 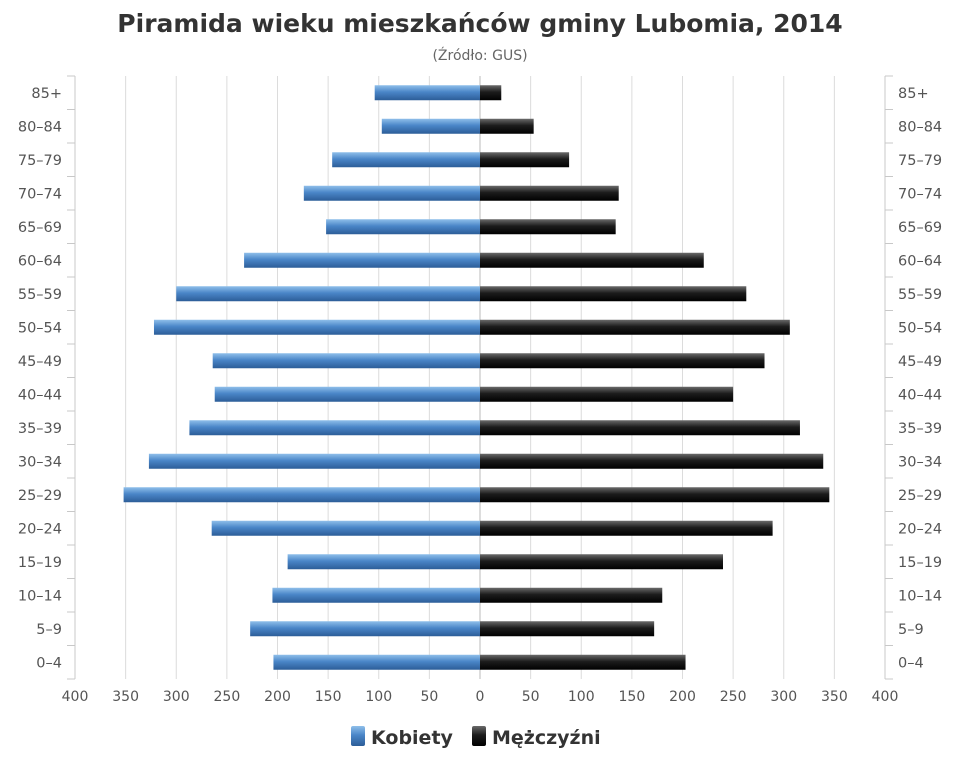 What do you see at coordinates (920, 496) in the screenshot?
I see `category-label-right: 25–29` at bounding box center [920, 496].